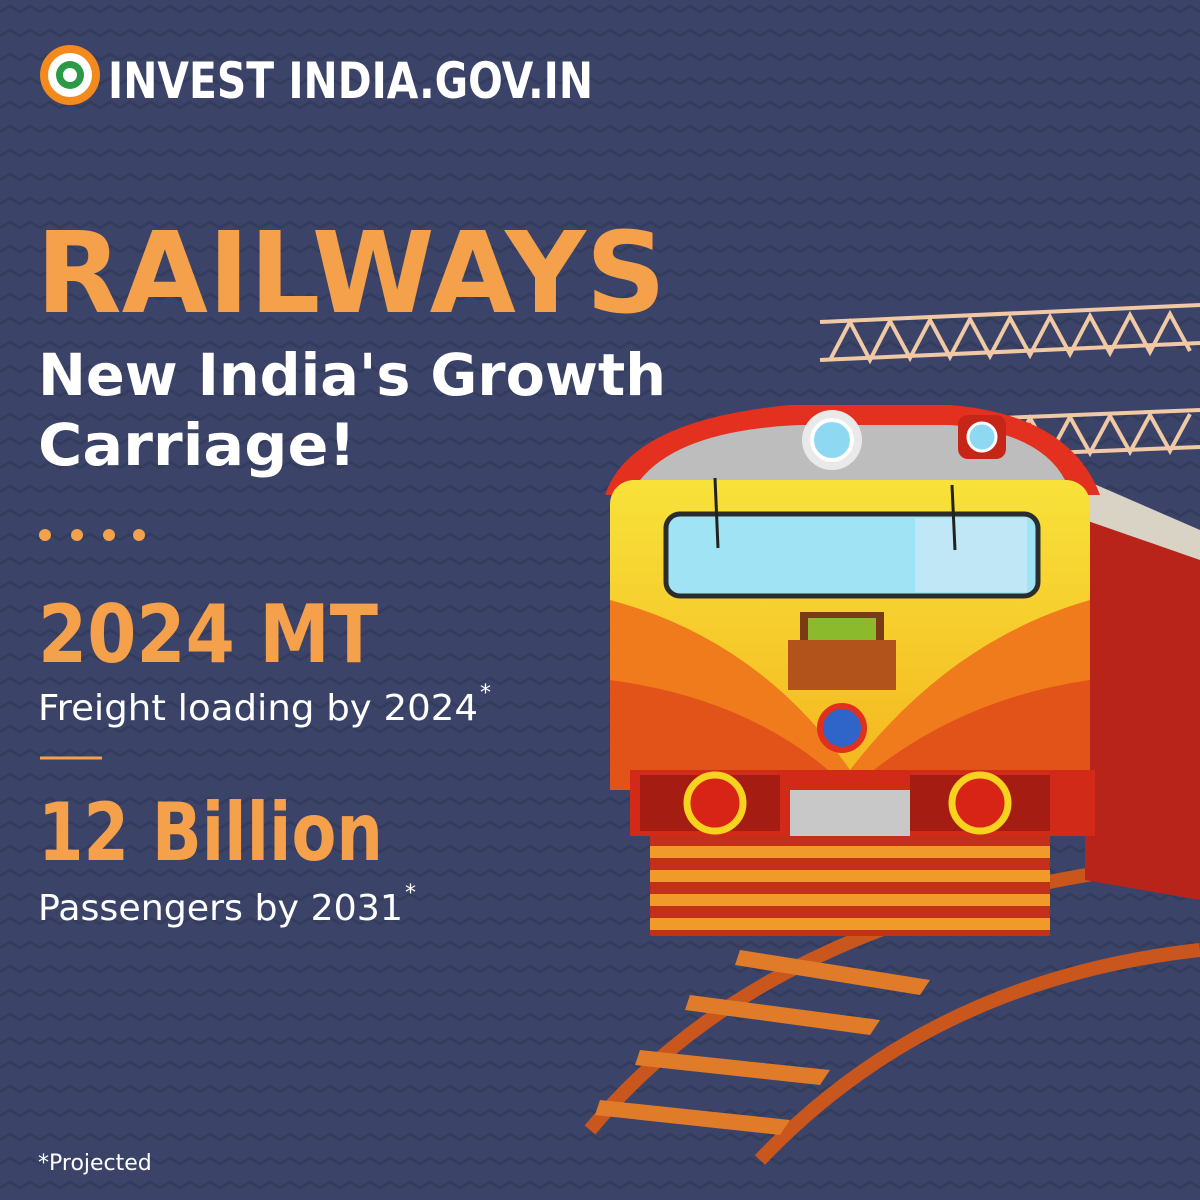 The height and width of the screenshot is (1200, 1200). What do you see at coordinates (210, 832) in the screenshot?
I see `stat-value: 12 Billion` at bounding box center [210, 832].